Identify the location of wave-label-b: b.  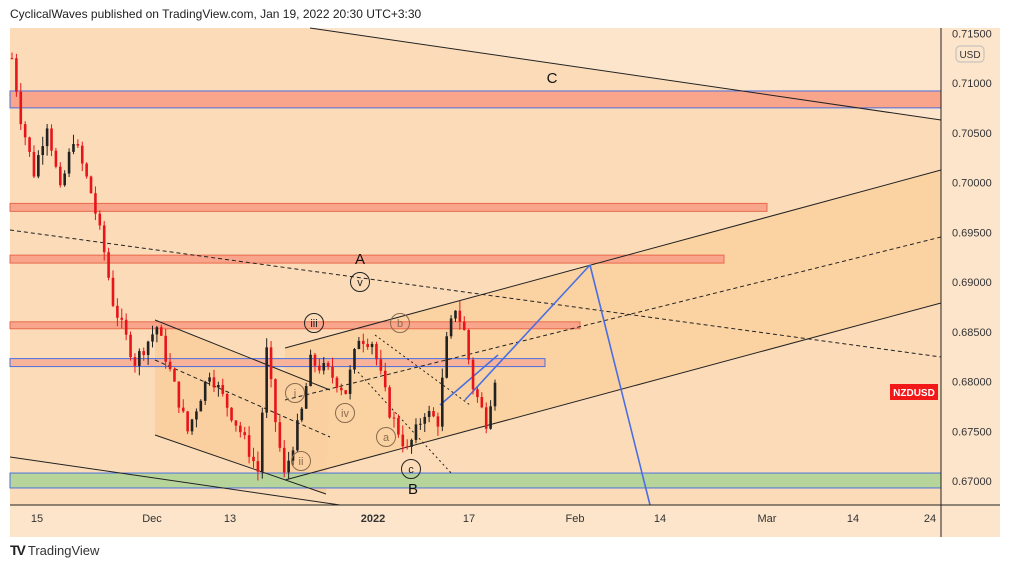
(400, 324).